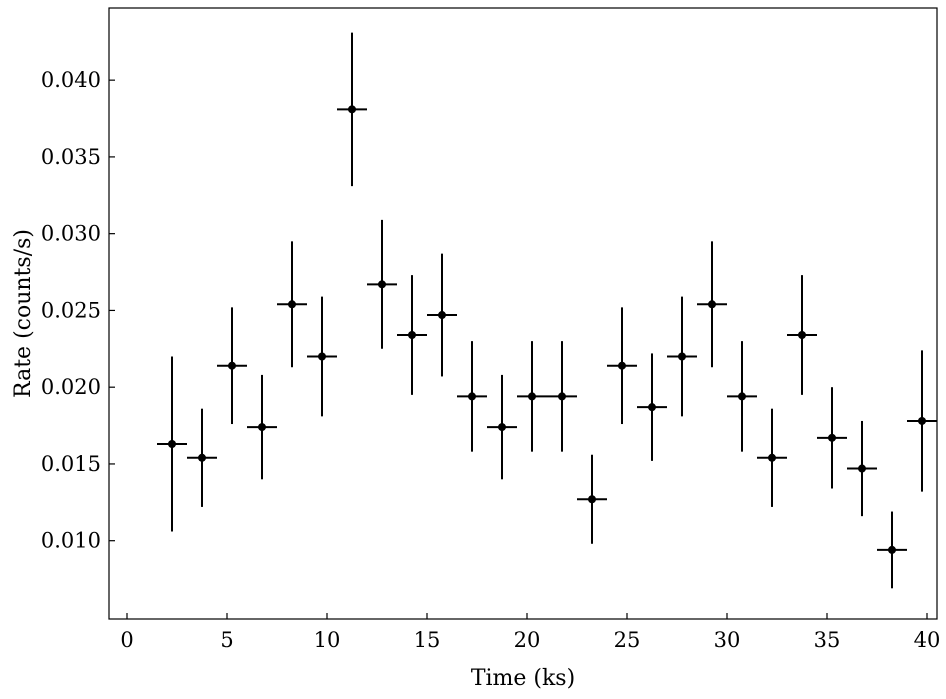  Describe the element at coordinates (126, 640) in the screenshot. I see `x-tick-label: 0` at that location.